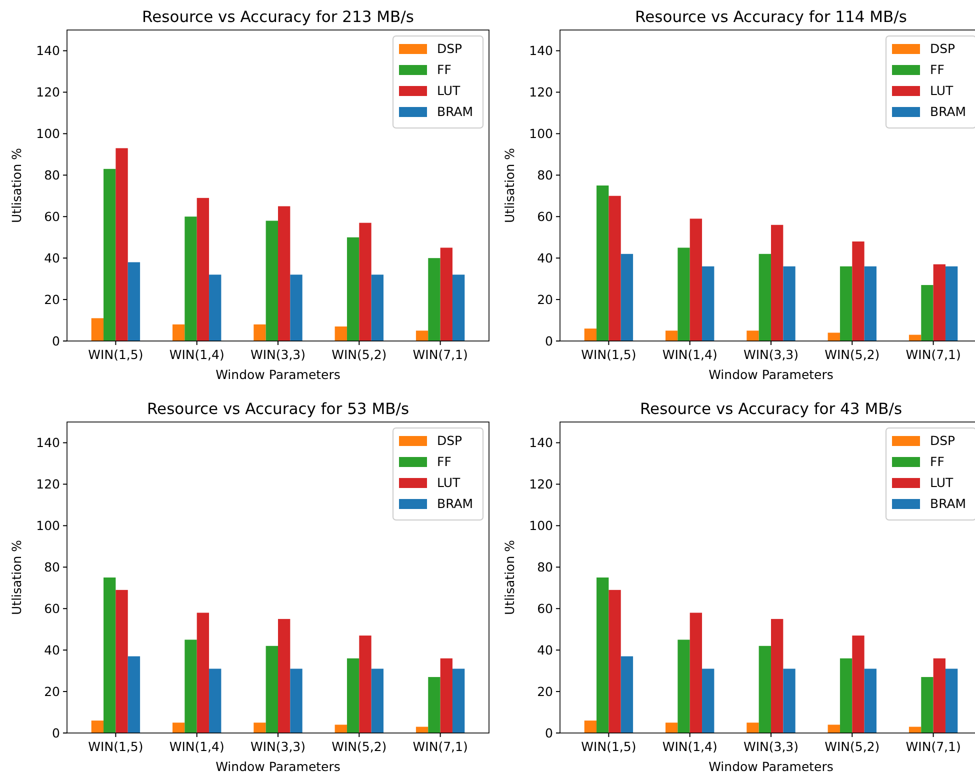 The height and width of the screenshot is (781, 975). Describe the element at coordinates (52, 608) in the screenshot. I see `y-tick-label: 60` at that location.